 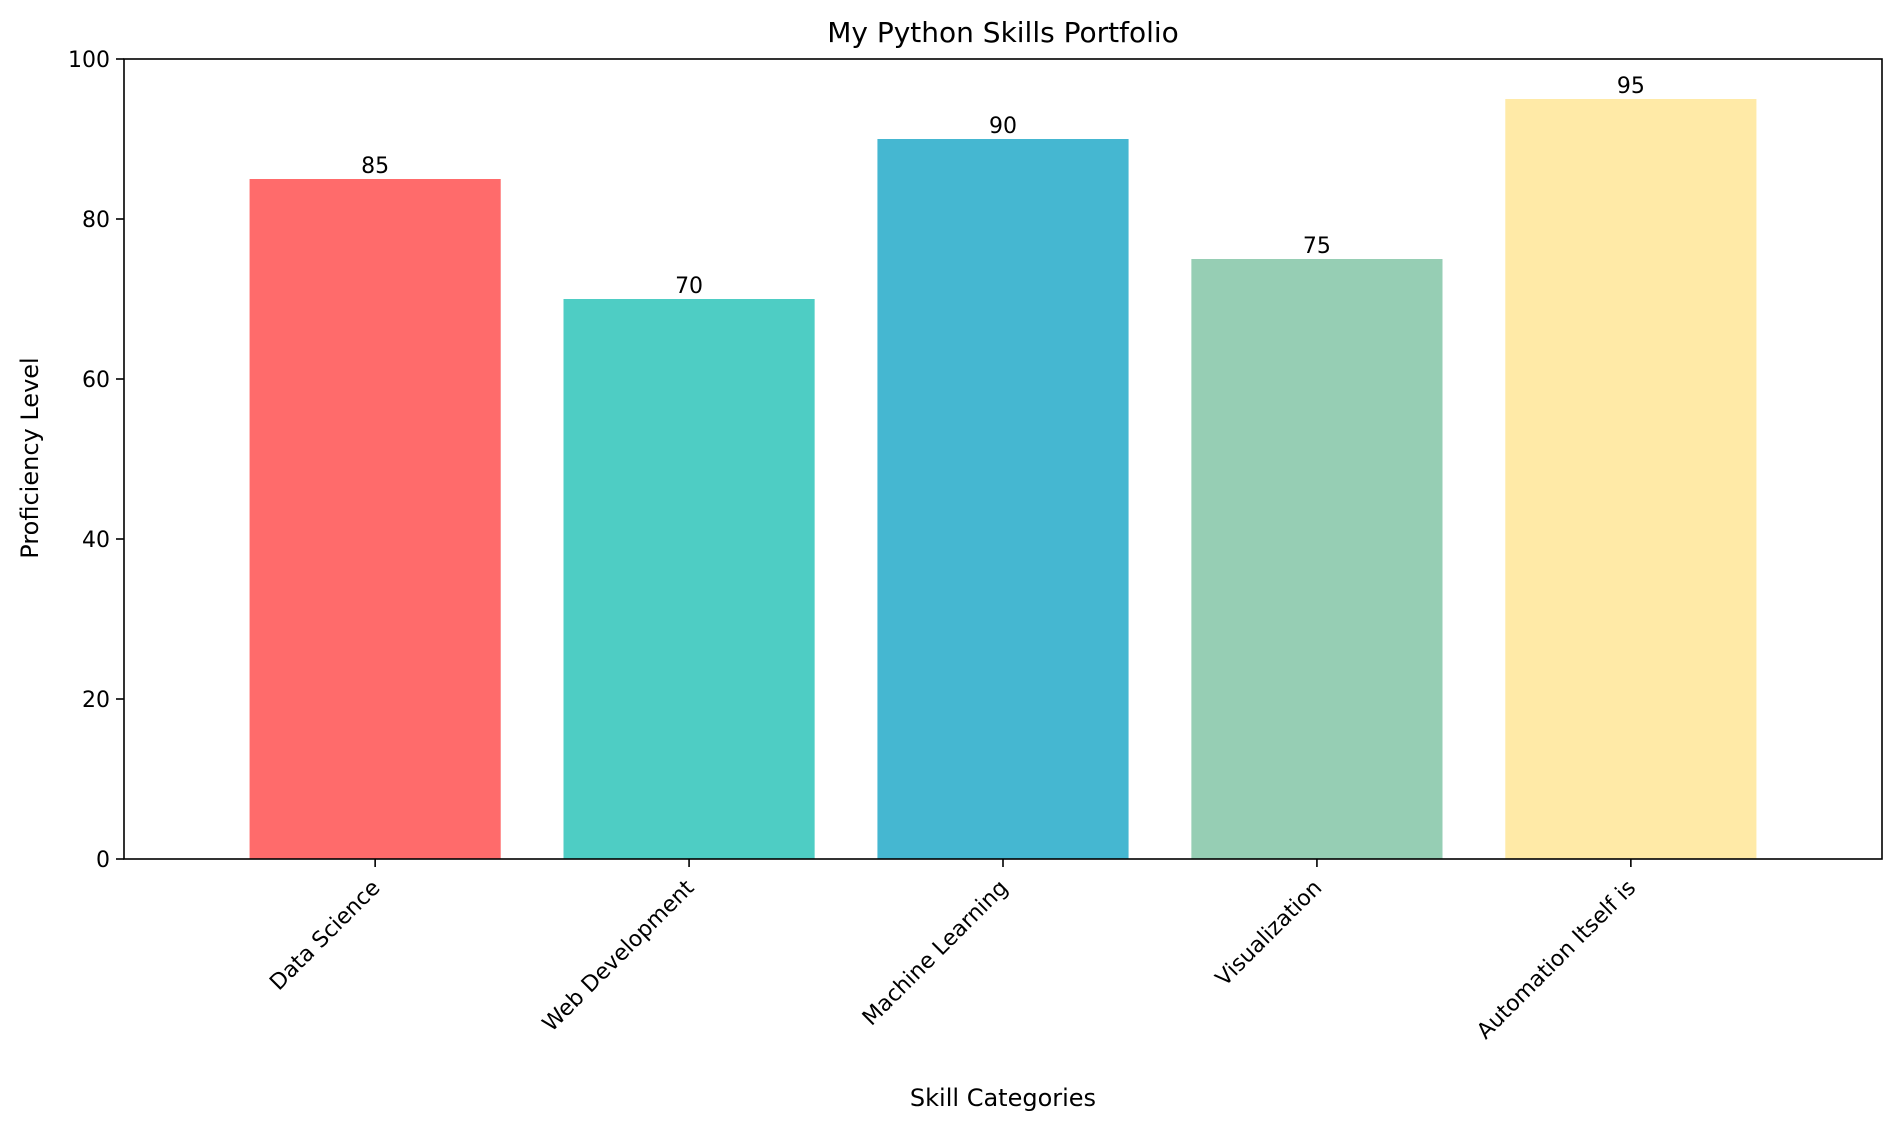 I want to click on data-label-1: 70, so click(x=689, y=286).